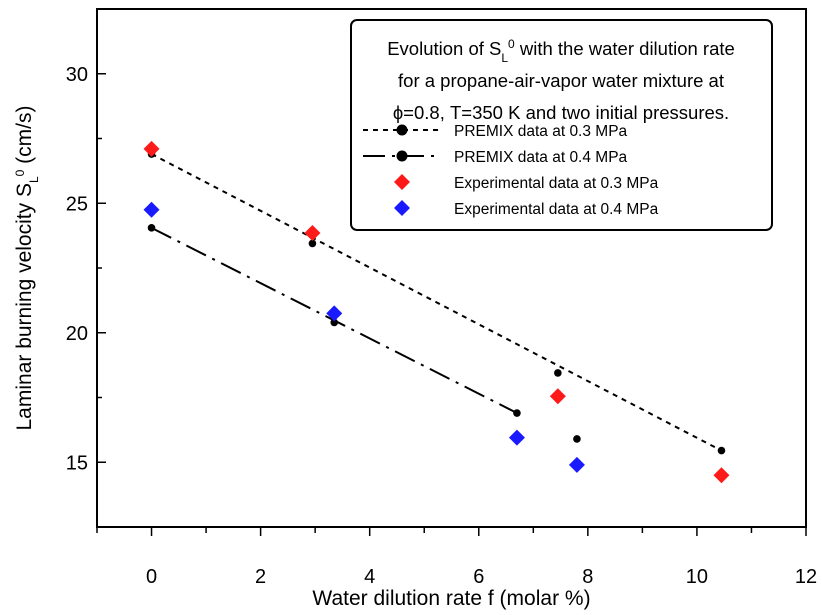 Image resolution: width=822 pixels, height=615 pixels. What do you see at coordinates (456, 557) in the screenshot?
I see `x-axis: 0 2 4 6 8 10 12` at bounding box center [456, 557].